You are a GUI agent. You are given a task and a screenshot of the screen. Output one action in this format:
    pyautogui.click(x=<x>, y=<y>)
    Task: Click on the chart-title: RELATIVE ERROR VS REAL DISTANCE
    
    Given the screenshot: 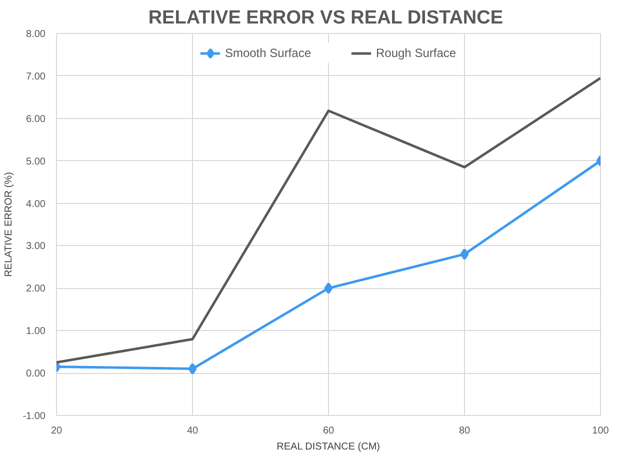 What is the action you would take?
    pyautogui.click(x=326, y=18)
    